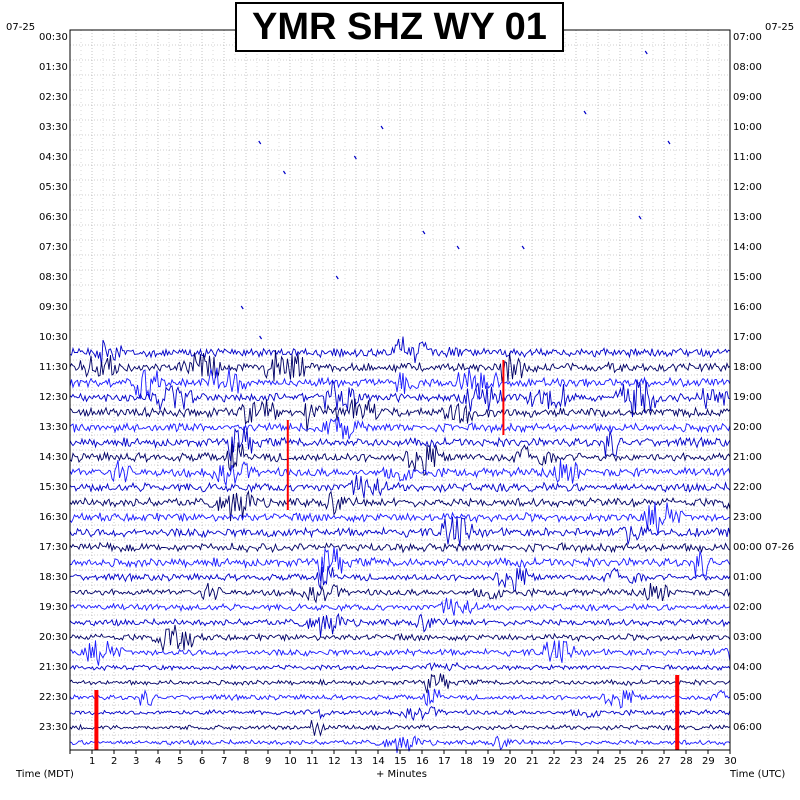 The image size is (800, 800). I want to click on x-tick-label: 12, so click(334, 761).